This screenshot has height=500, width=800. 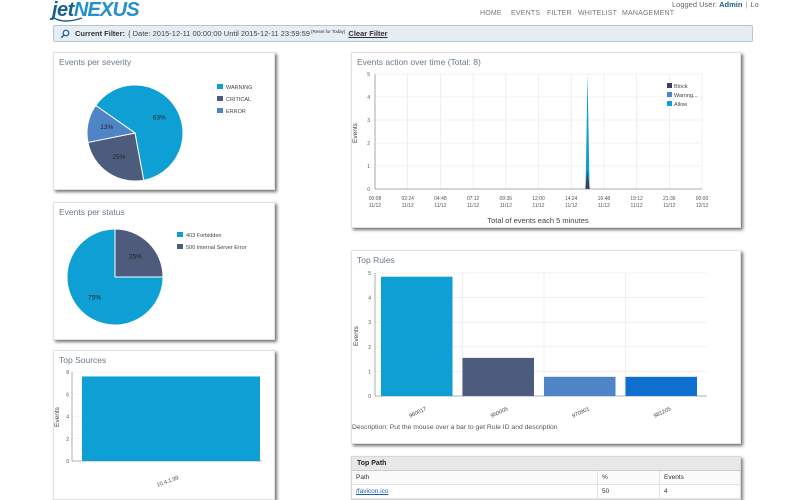 I want to click on nav-management: MANAGEMENT, so click(x=648, y=13).